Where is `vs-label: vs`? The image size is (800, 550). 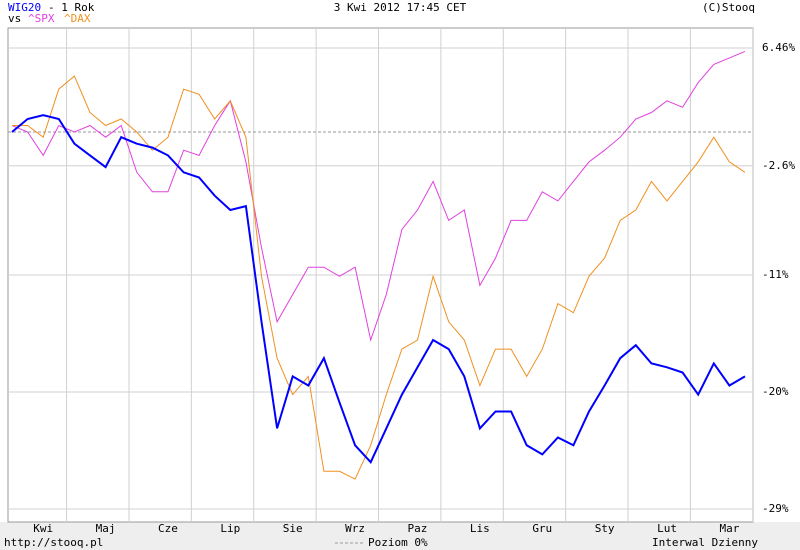 vs-label: vs is located at coordinates (14, 18).